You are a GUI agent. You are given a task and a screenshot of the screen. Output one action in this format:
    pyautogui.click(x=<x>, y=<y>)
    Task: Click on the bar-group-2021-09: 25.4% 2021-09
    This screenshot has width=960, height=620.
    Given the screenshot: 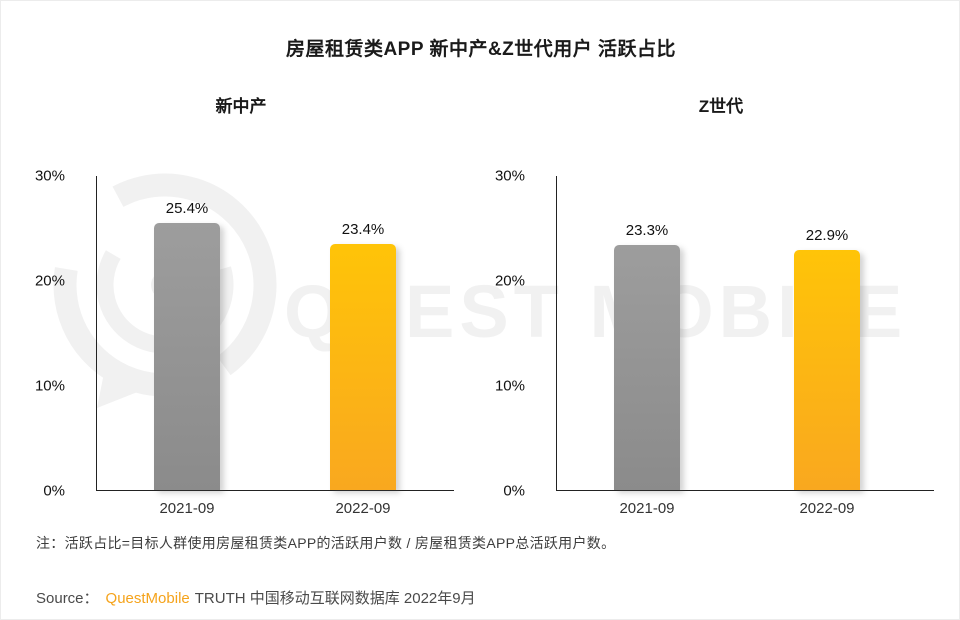 What is the action you would take?
    pyautogui.click(x=187, y=358)
    